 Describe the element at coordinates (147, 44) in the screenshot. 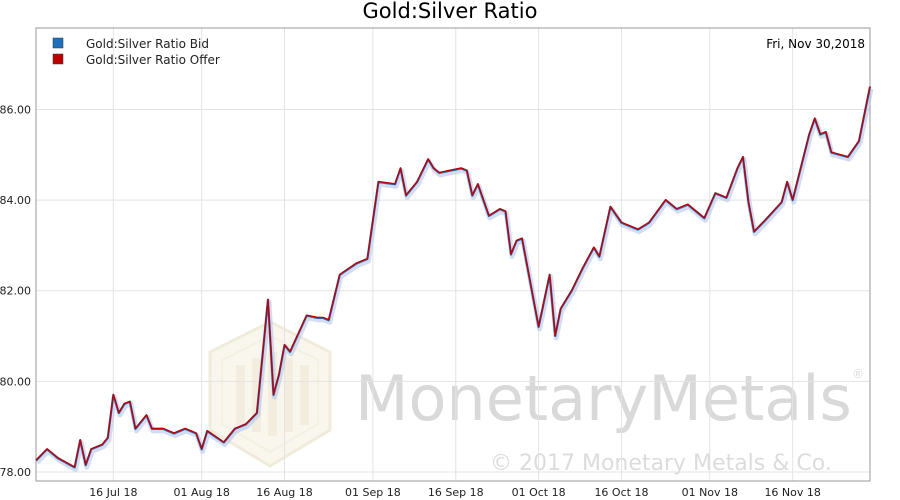

I see `legend-label-bid: Gold:Silver Ratio Bid` at that location.